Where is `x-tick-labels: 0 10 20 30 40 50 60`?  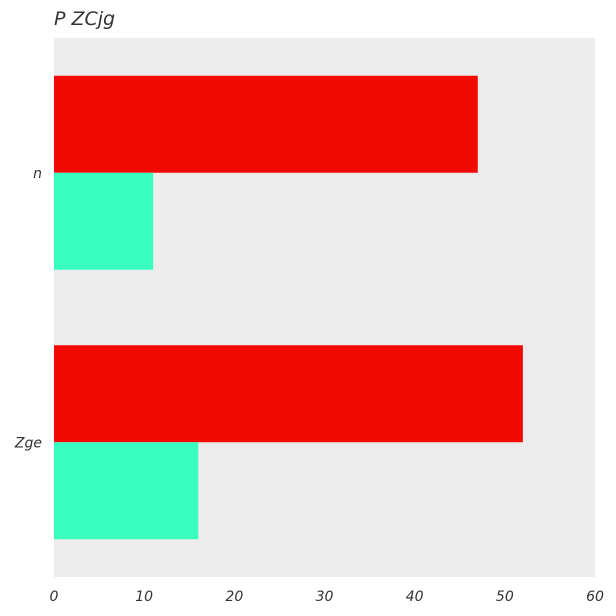
x-tick-labels: 0 10 20 30 40 50 60 is located at coordinates (327, 597).